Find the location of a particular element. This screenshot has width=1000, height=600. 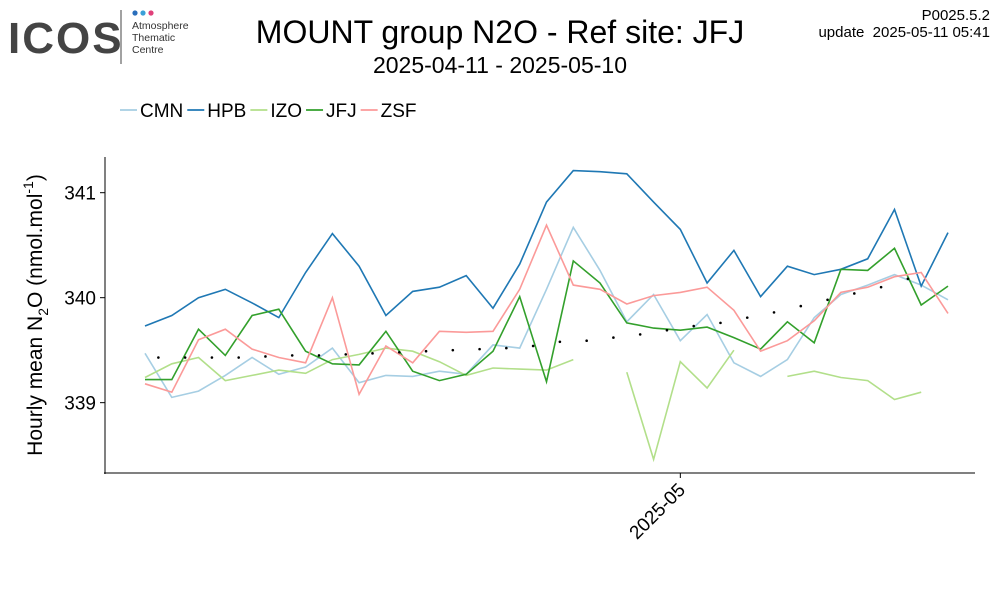

y-label-part: 2 is located at coordinates (43, 312).